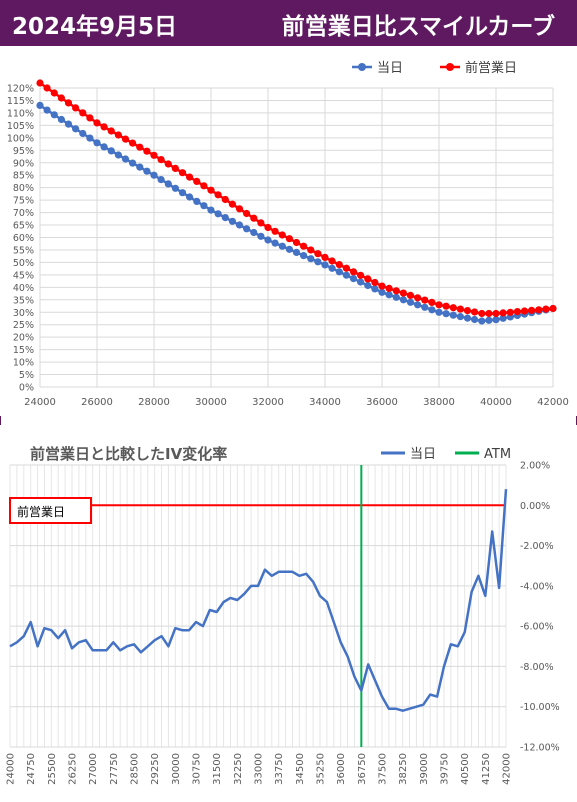 The width and height of the screenshot is (577, 802). What do you see at coordinates (23, 176) in the screenshot?
I see `chart1-y-tick-label: 85%` at bounding box center [23, 176].